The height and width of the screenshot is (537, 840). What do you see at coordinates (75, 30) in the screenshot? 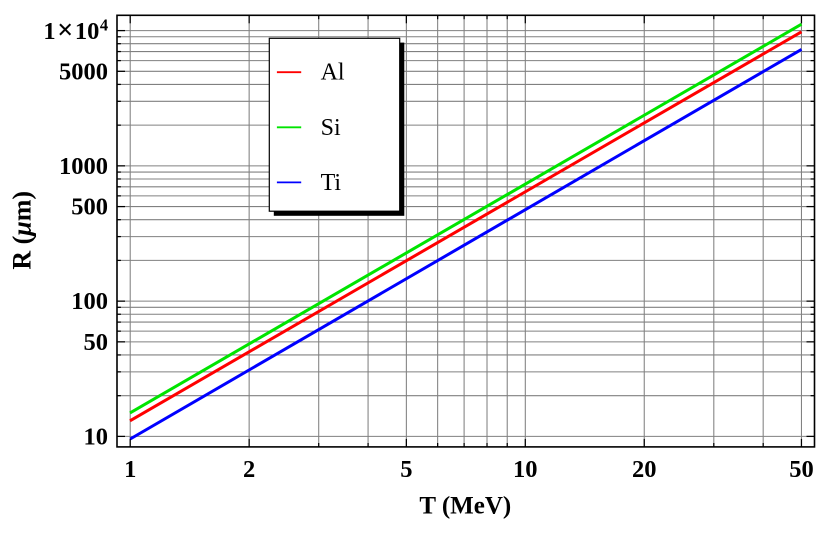
I see `svg-text: 1×10⁴` at bounding box center [75, 30].